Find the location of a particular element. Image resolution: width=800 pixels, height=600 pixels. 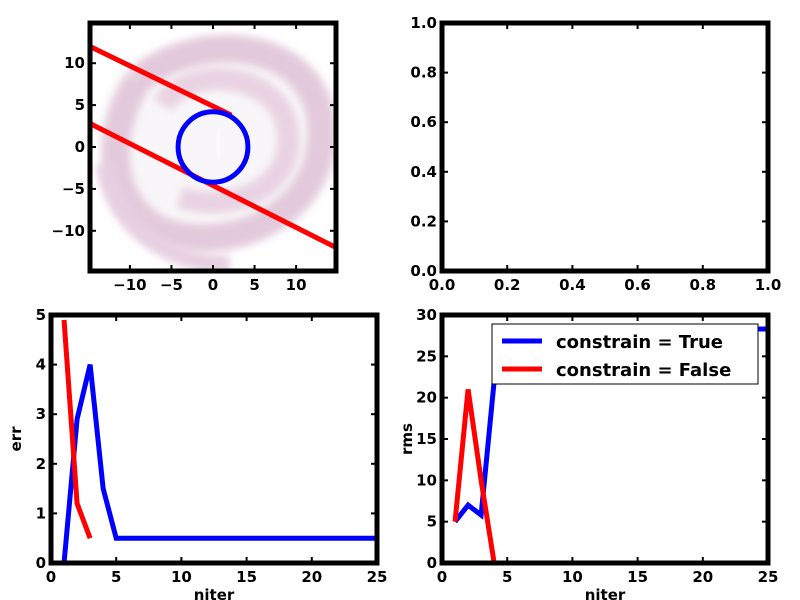

y-tick-label: 2 is located at coordinates (41, 464).